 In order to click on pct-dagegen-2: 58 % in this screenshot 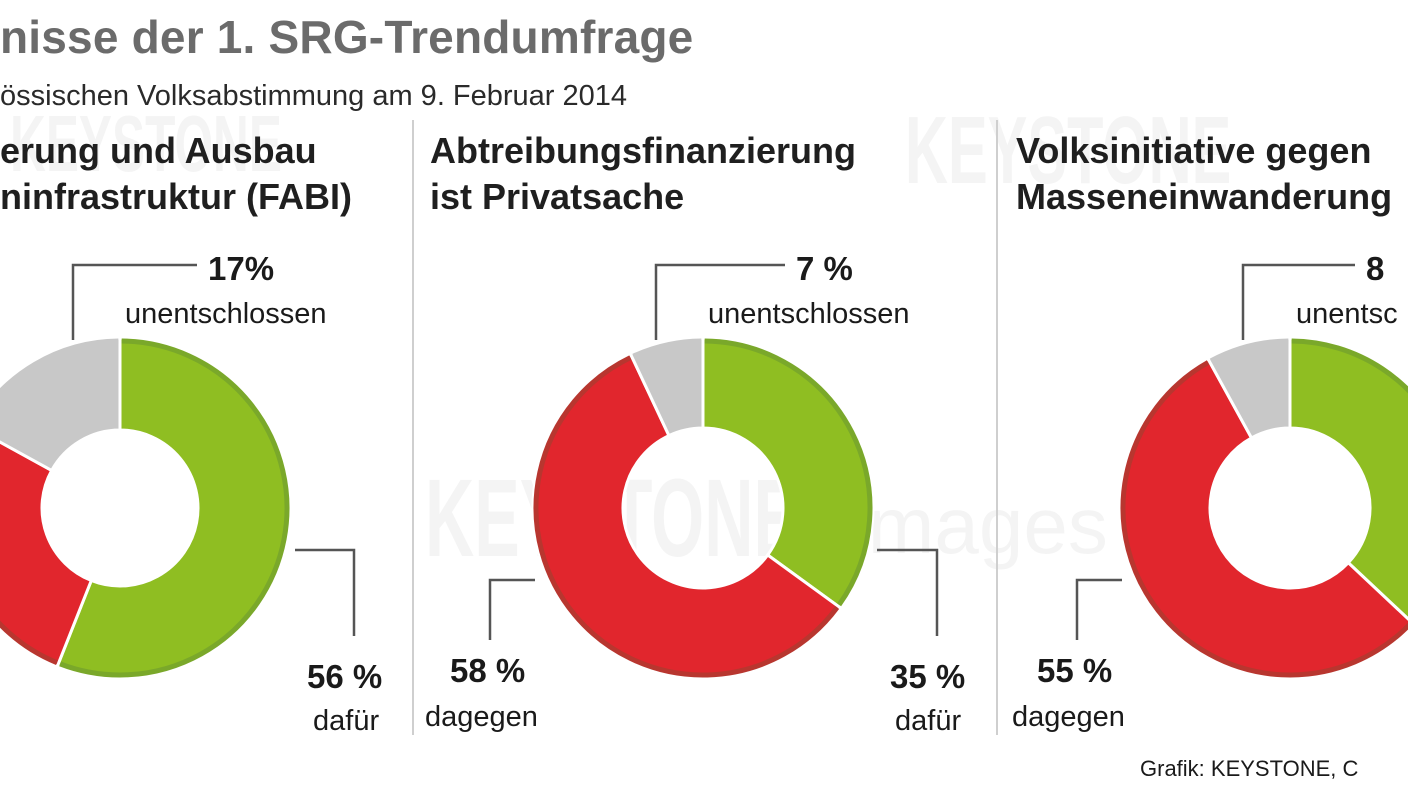, I will do `click(487, 670)`.